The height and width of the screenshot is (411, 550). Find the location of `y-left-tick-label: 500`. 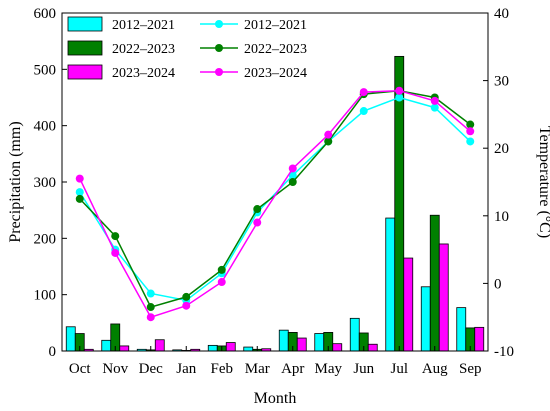

y-left-tick-label: 500 is located at coordinates (45, 70).